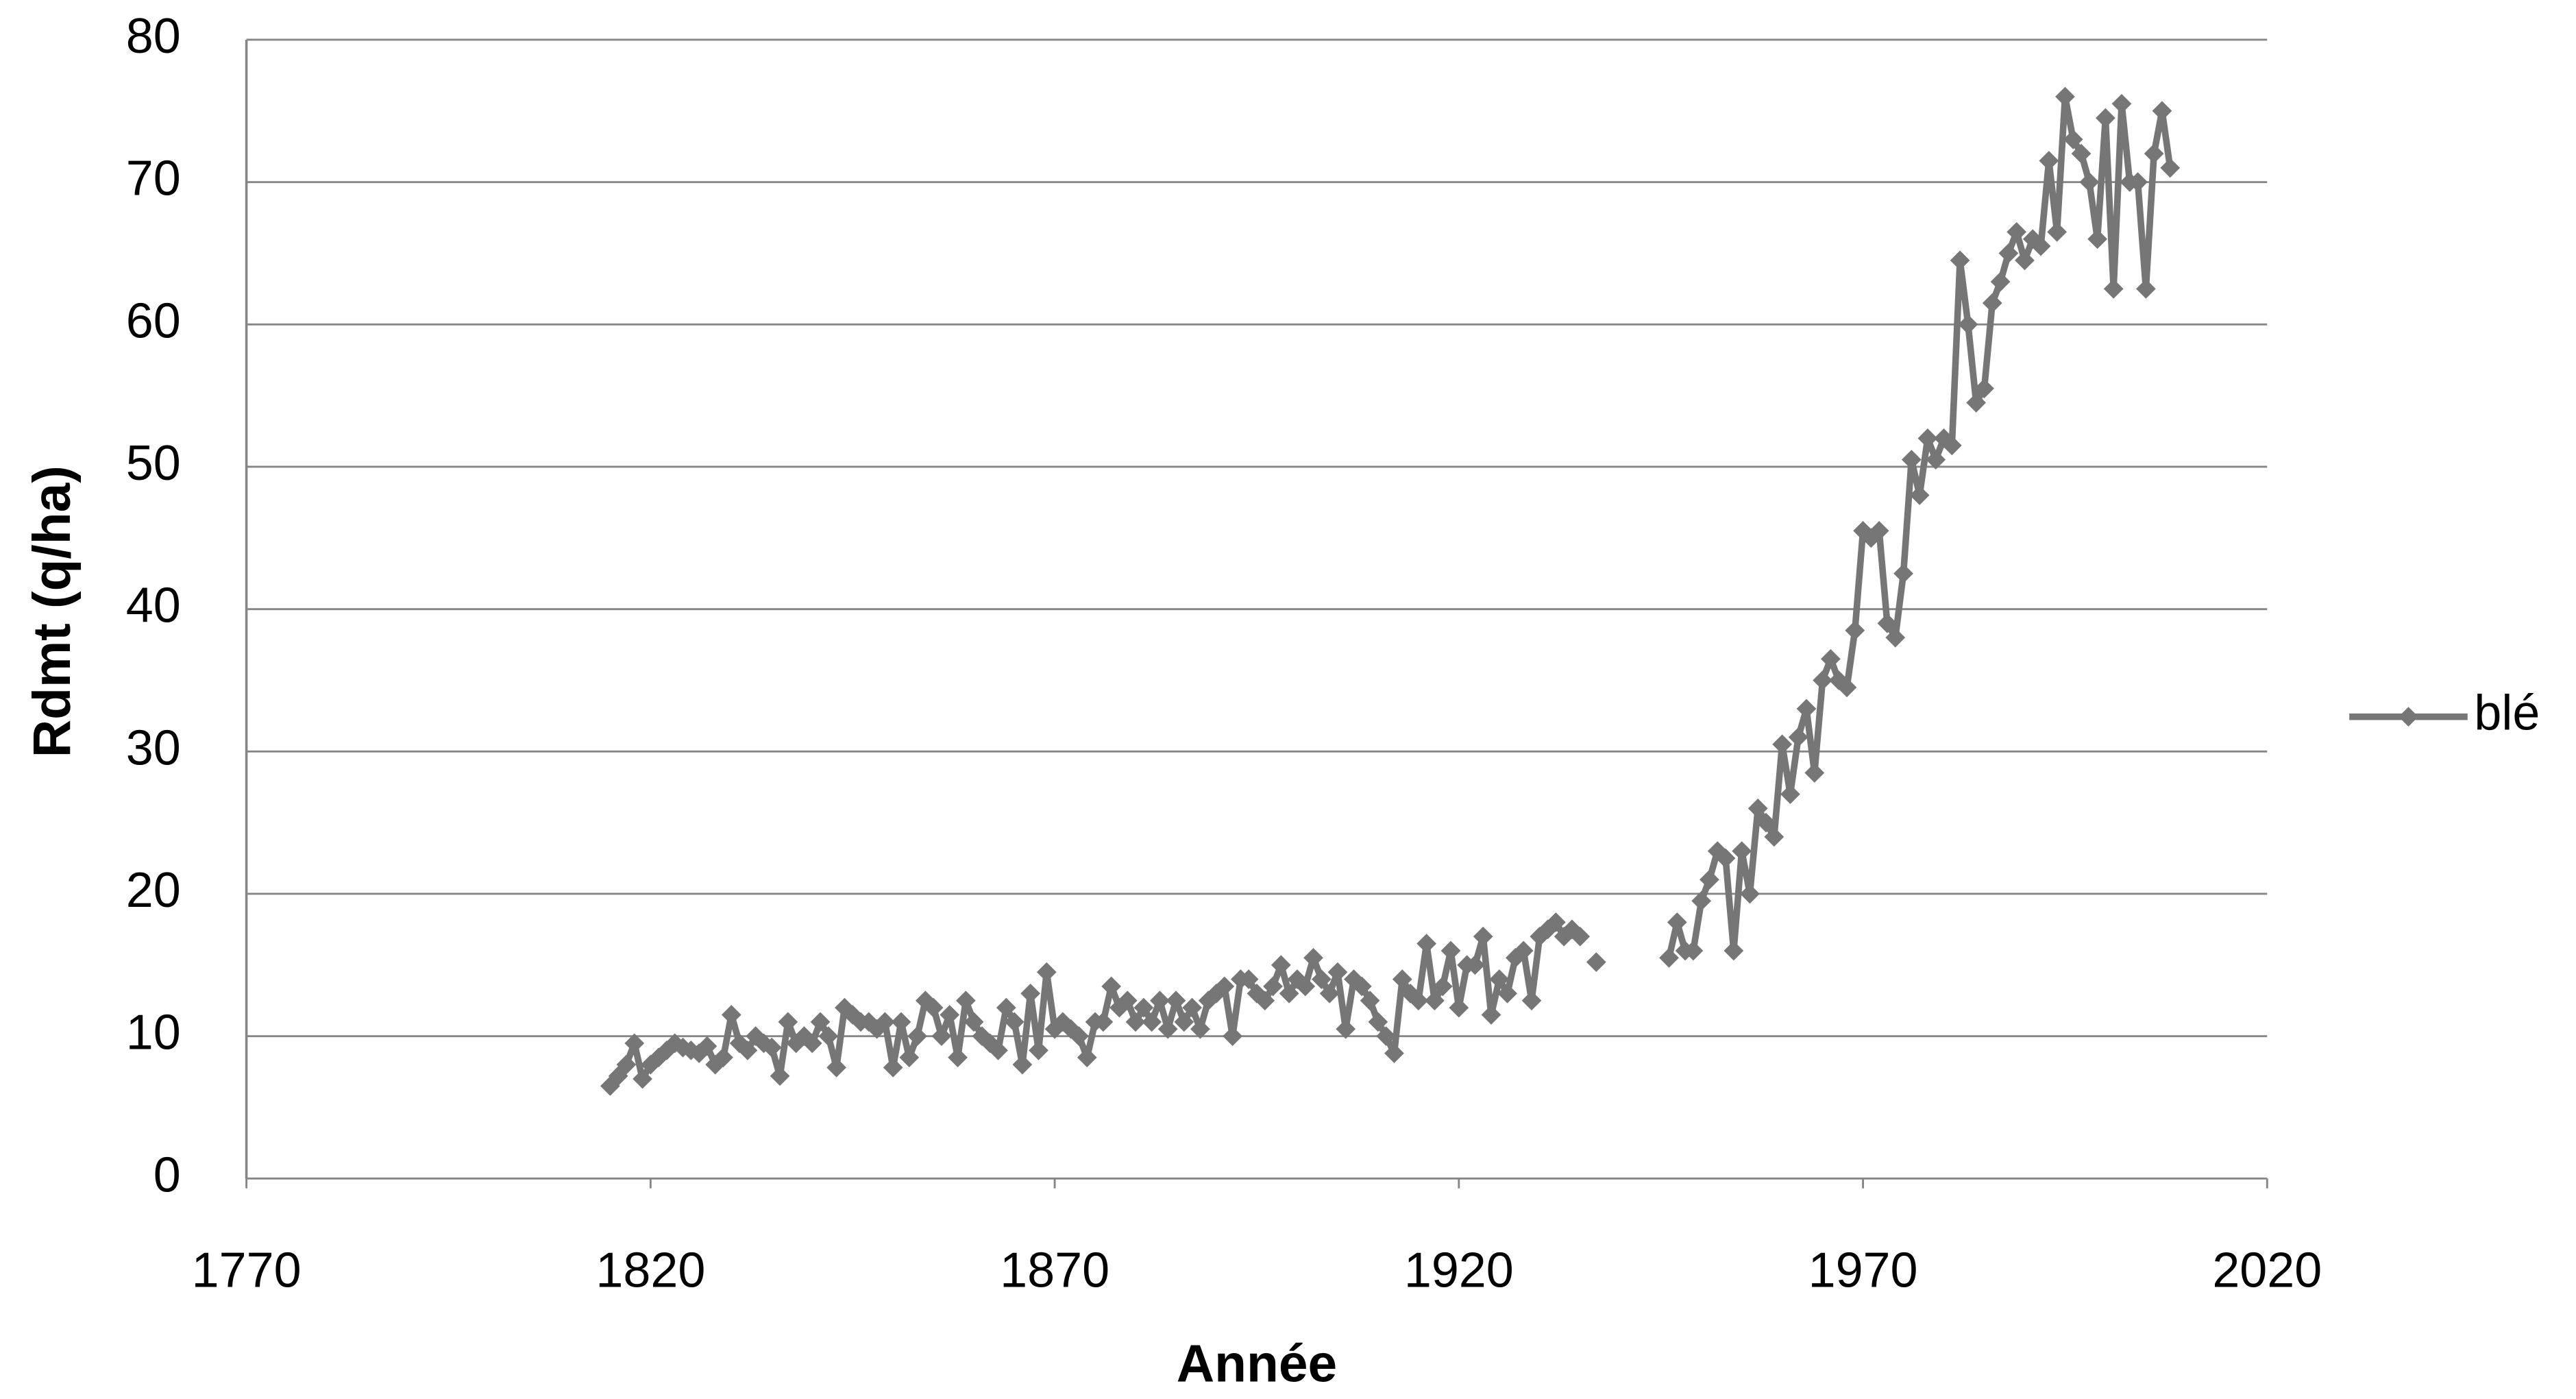 This screenshot has height=1399, width=2576. What do you see at coordinates (154, 890) in the screenshot?
I see `y-tick-label: 20` at bounding box center [154, 890].